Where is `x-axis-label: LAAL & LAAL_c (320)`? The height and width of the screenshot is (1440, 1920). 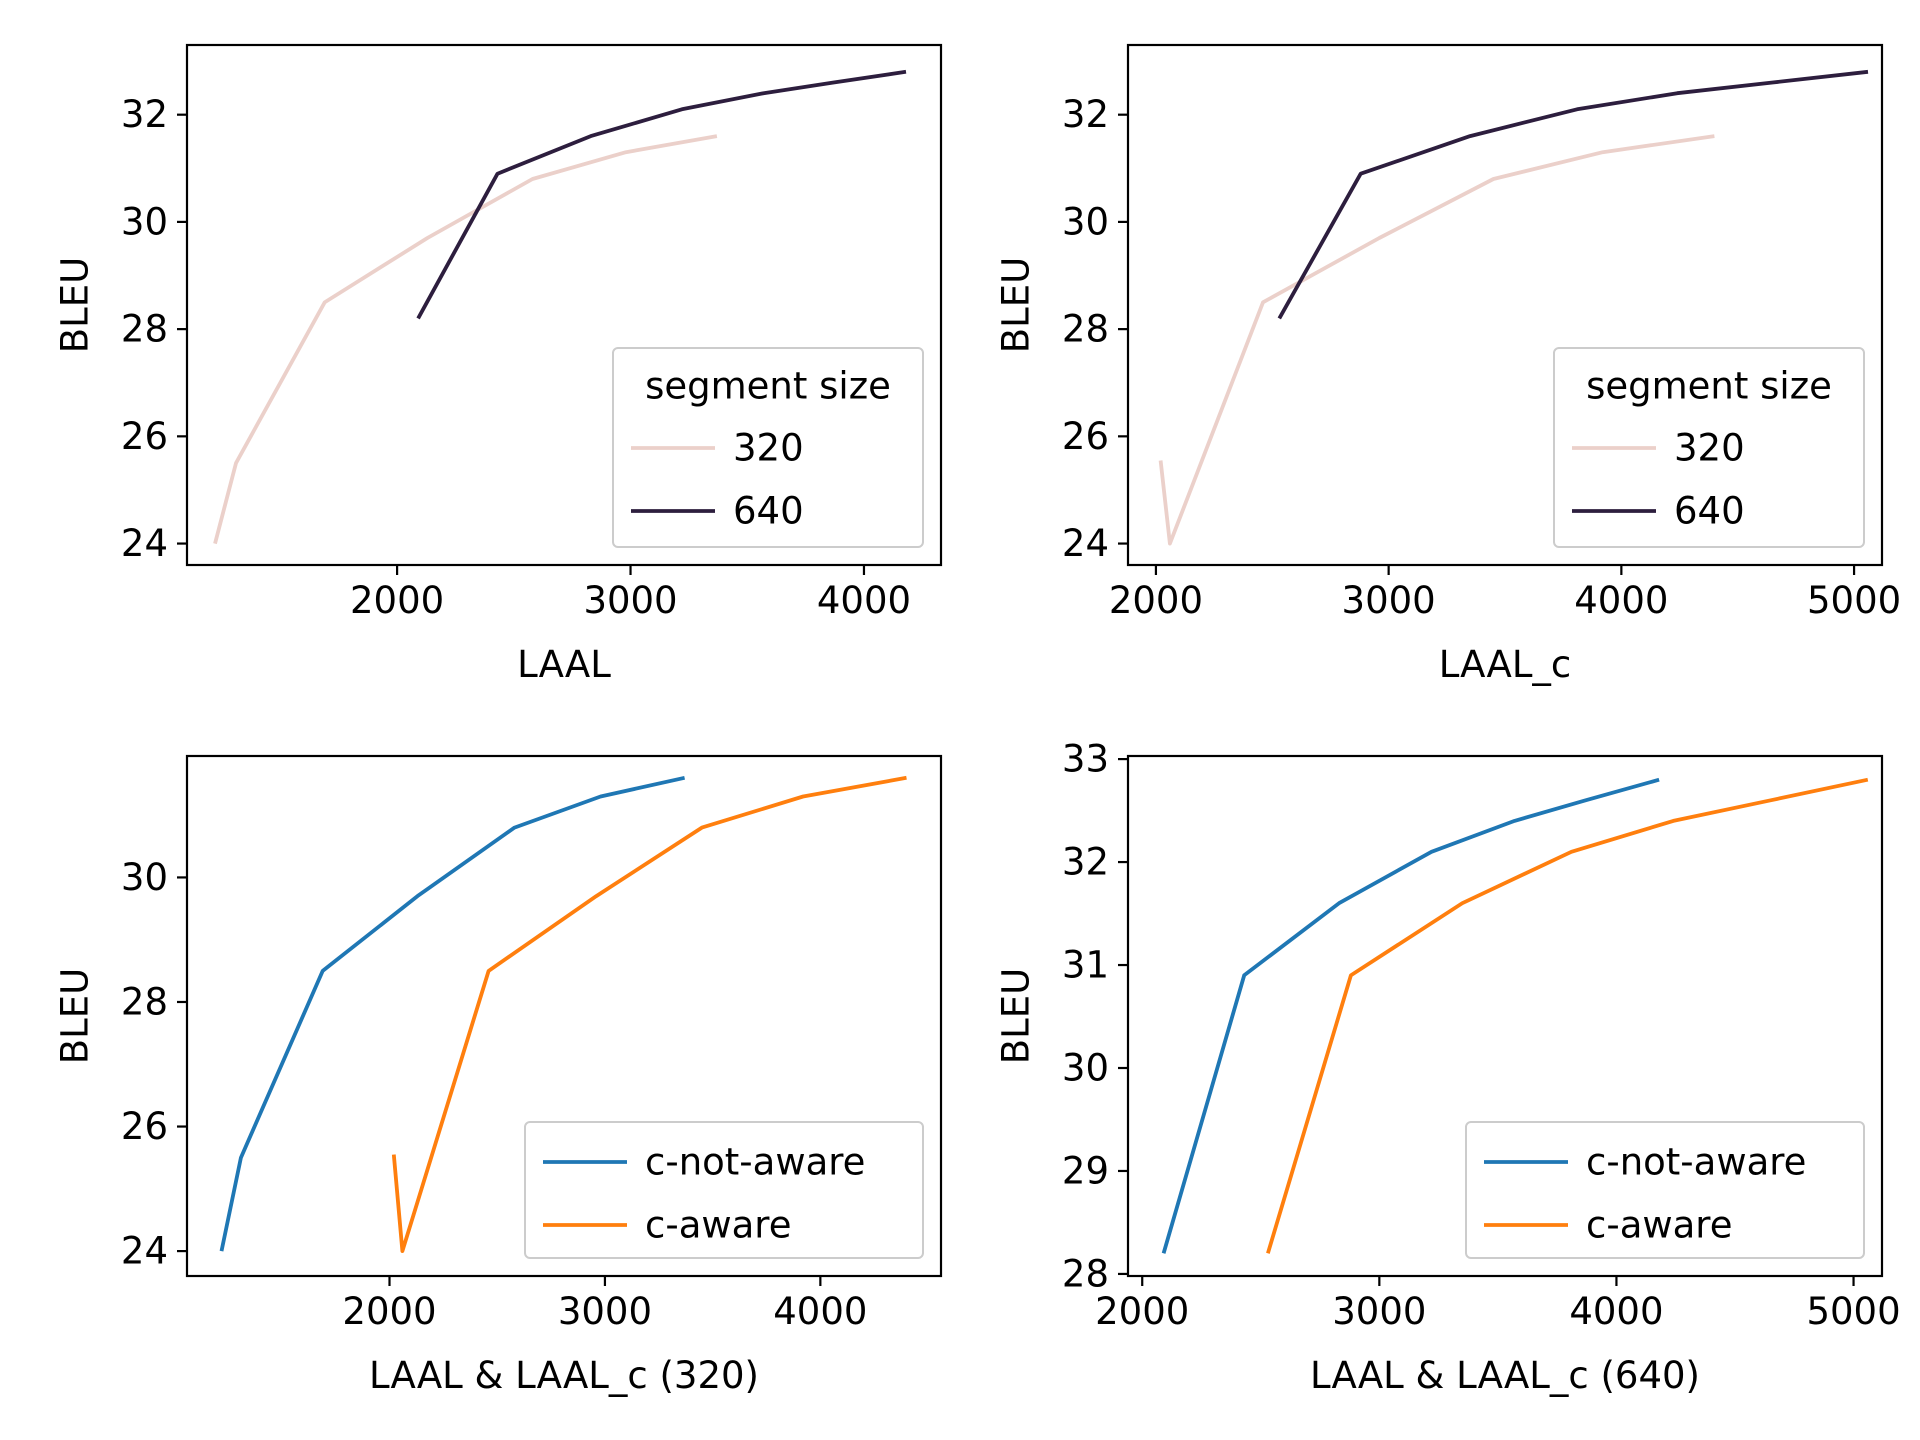 x-axis-label: LAAL & LAAL_c (320) is located at coordinates (564, 1375).